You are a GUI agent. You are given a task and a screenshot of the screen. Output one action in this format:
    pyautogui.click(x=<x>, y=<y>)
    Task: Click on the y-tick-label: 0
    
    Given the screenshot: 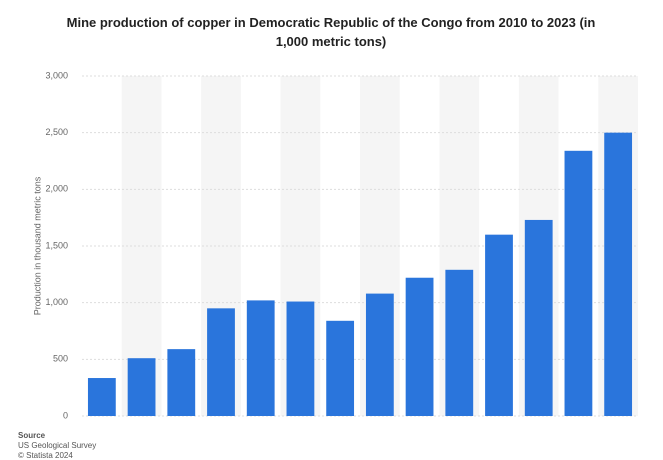 What is the action you would take?
    pyautogui.click(x=65, y=415)
    